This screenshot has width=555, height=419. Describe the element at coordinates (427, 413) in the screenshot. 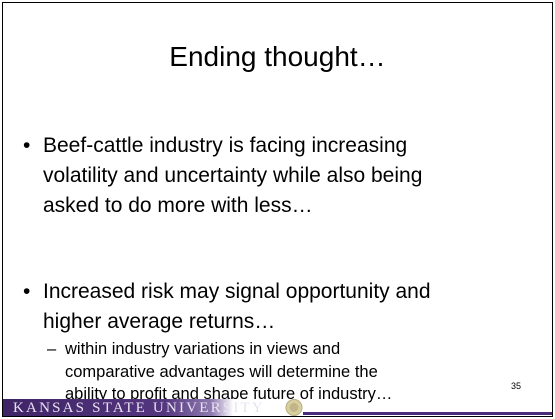

I see `footer-rule` at that location.